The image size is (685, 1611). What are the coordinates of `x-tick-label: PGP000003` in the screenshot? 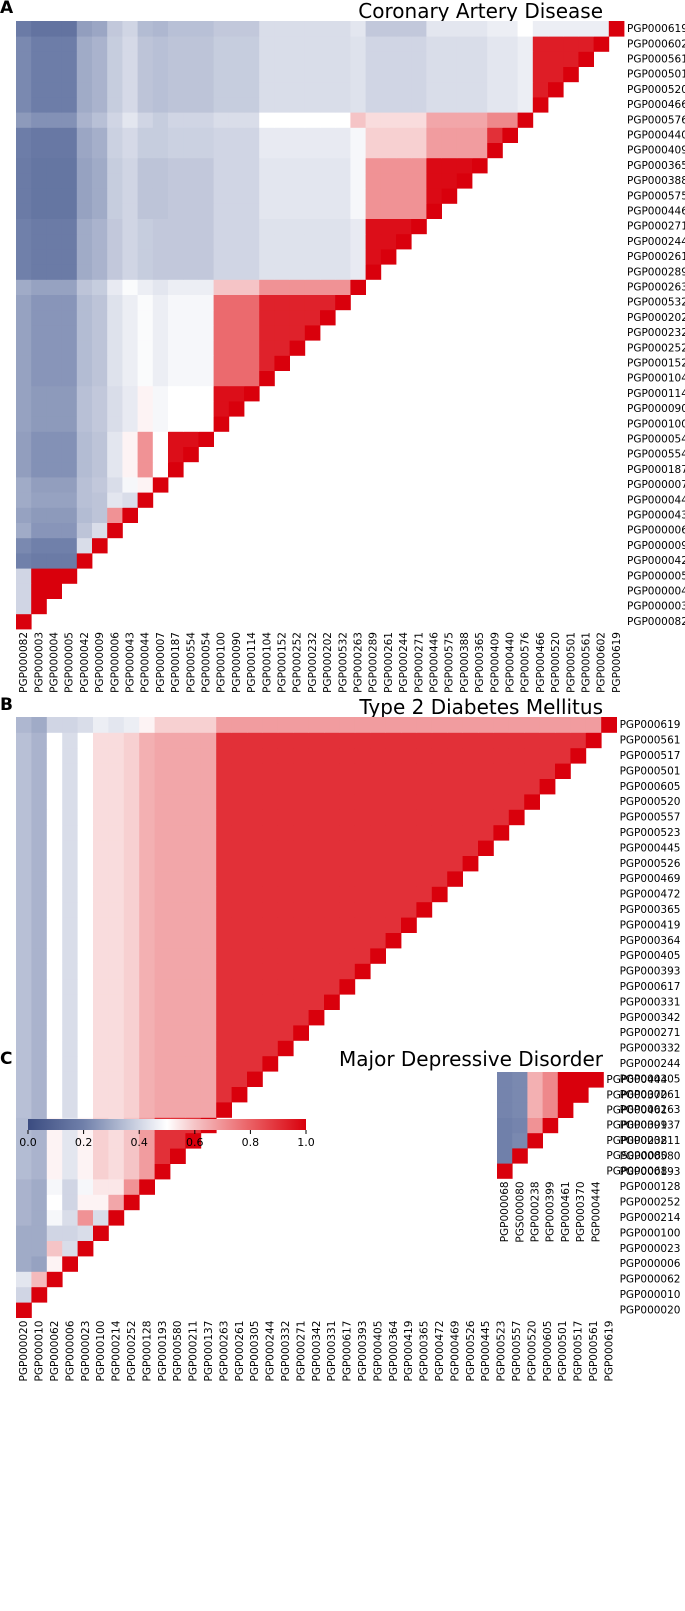 It's located at (39, 662).